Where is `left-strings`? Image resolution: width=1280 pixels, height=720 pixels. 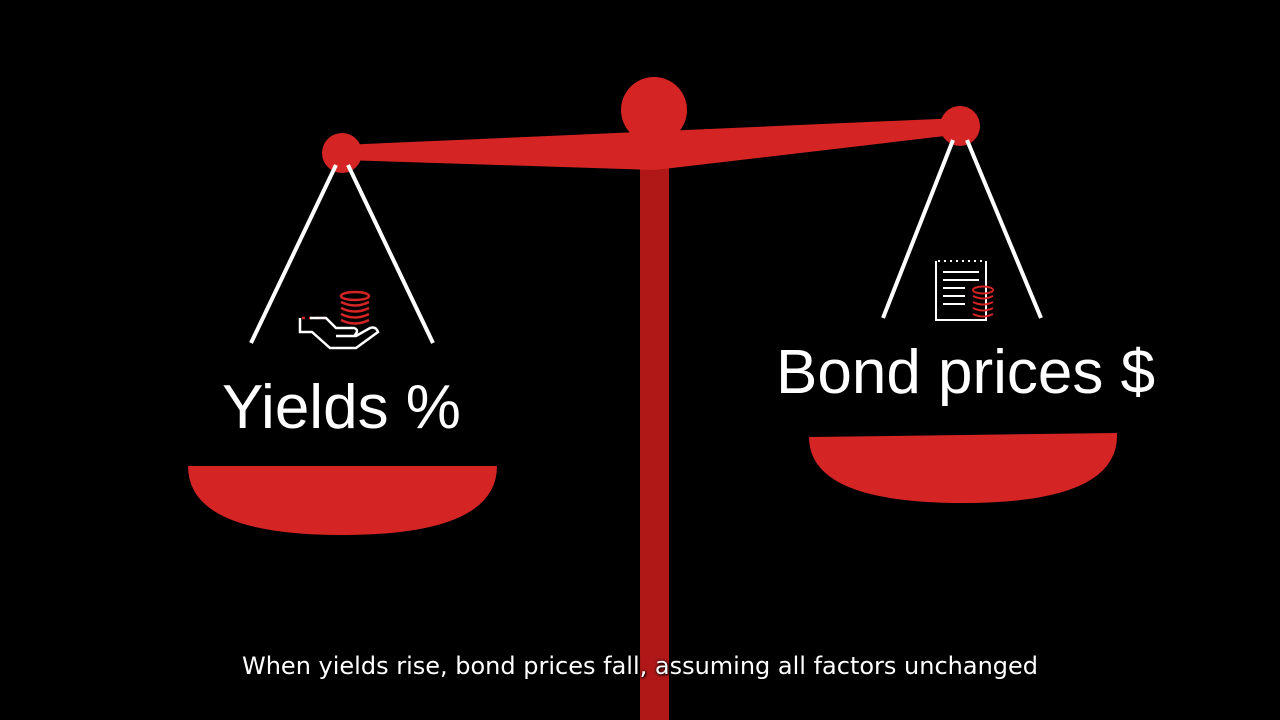 left-strings is located at coordinates (342, 254).